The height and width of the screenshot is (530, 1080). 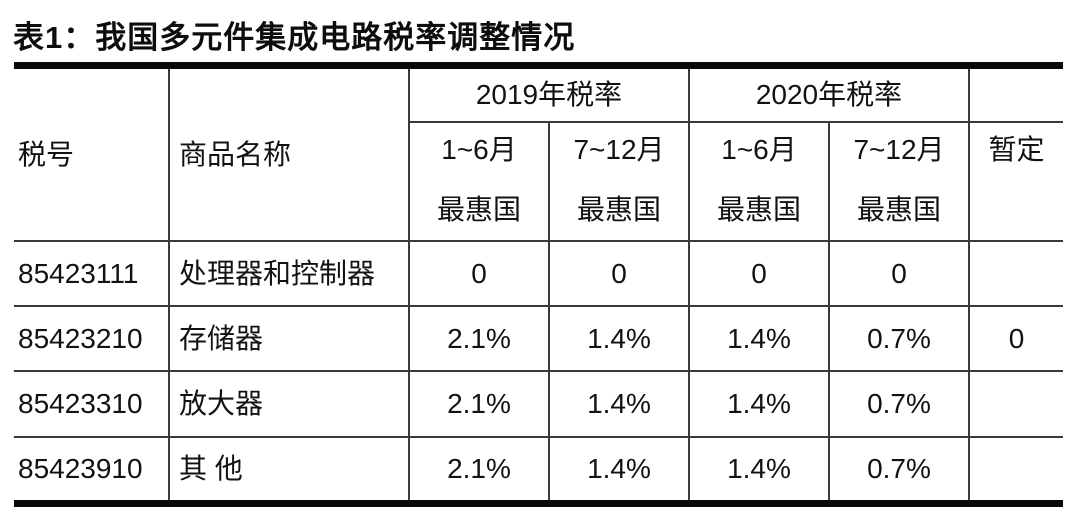 What do you see at coordinates (620, 274) in the screenshot?
I see `cell-2019-h2-rate: 0` at bounding box center [620, 274].